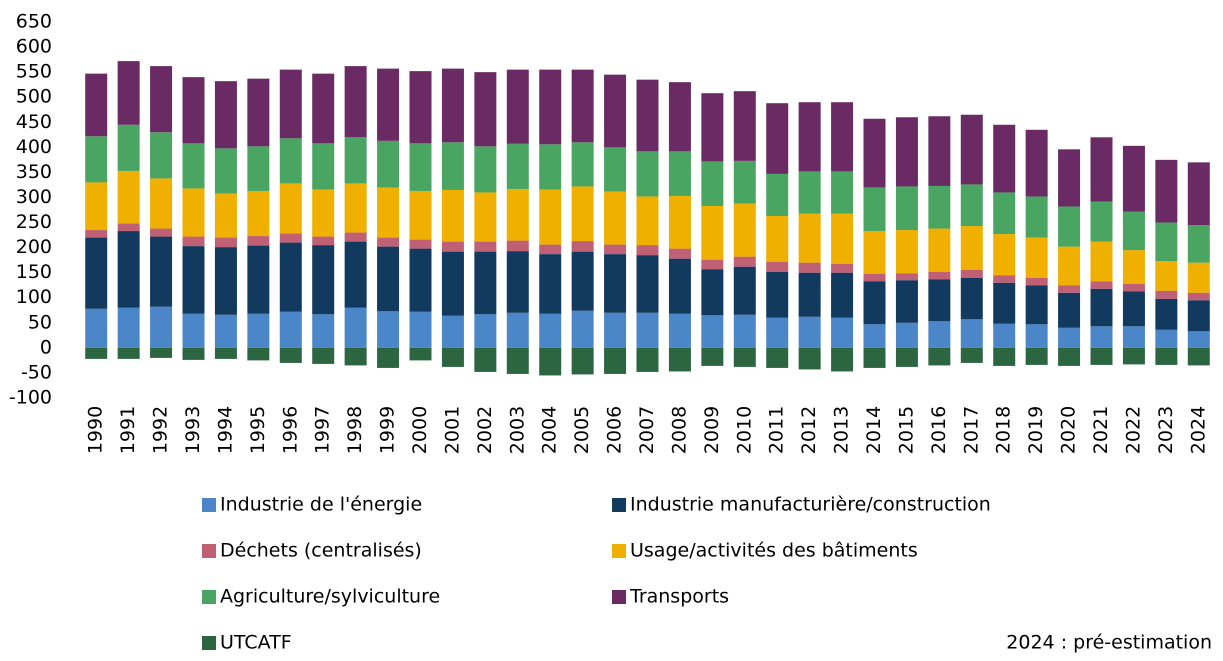  Describe the element at coordinates (679, 430) in the screenshot. I see `x-tick-label: 2008` at that location.